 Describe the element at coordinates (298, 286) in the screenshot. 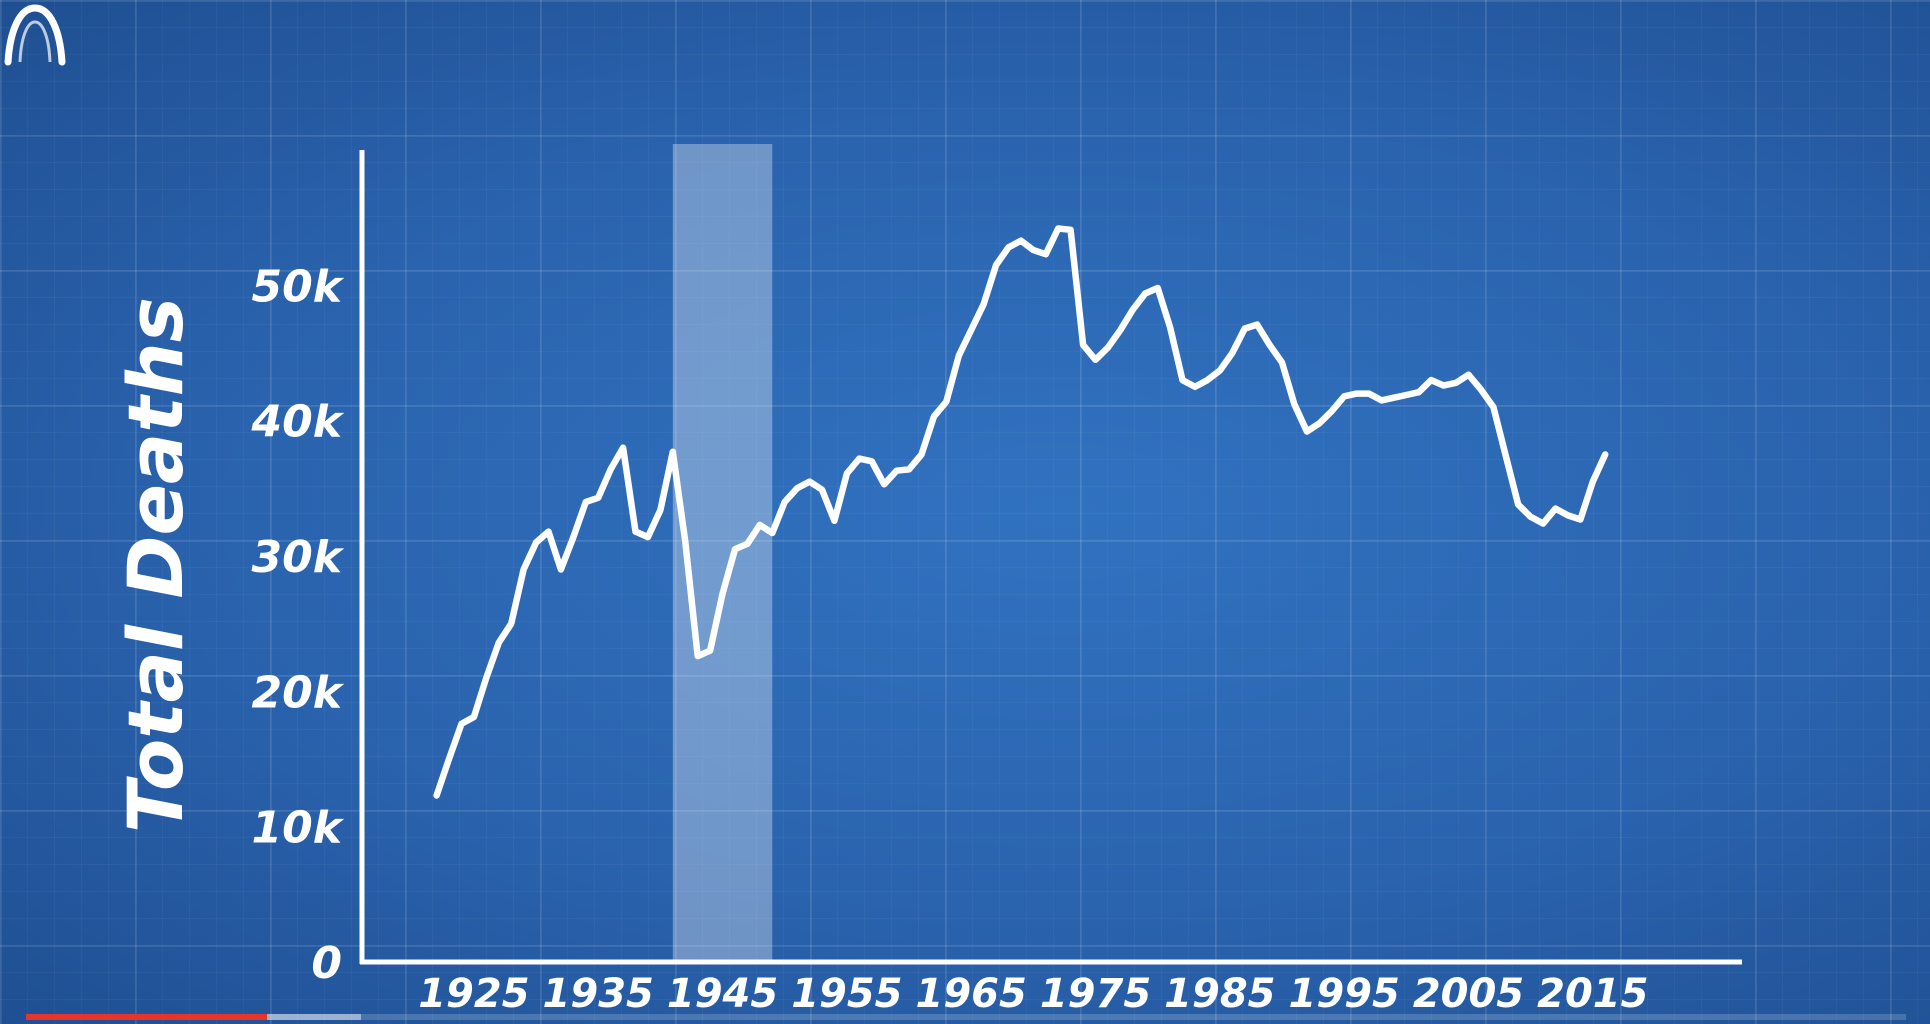

I see `y-tick-label: 50k` at that location.